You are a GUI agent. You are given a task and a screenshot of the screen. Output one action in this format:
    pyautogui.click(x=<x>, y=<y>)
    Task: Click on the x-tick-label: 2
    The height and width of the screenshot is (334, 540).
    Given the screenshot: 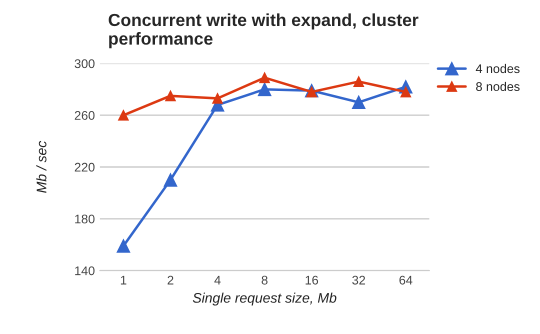 What is the action you would take?
    pyautogui.click(x=171, y=280)
    